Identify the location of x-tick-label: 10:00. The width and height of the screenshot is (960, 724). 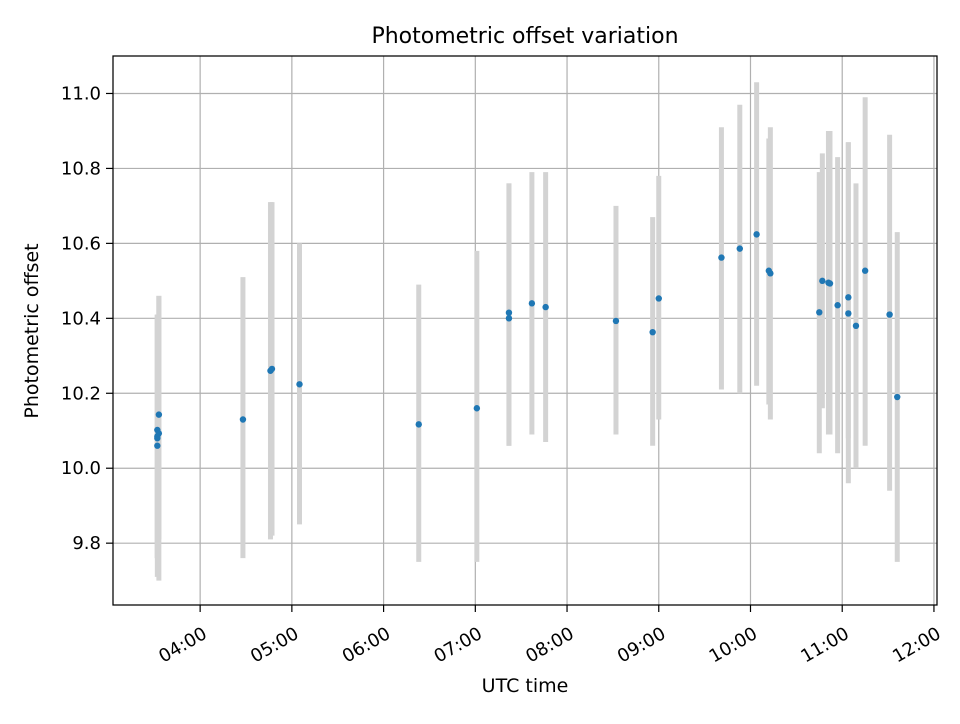
(733, 645).